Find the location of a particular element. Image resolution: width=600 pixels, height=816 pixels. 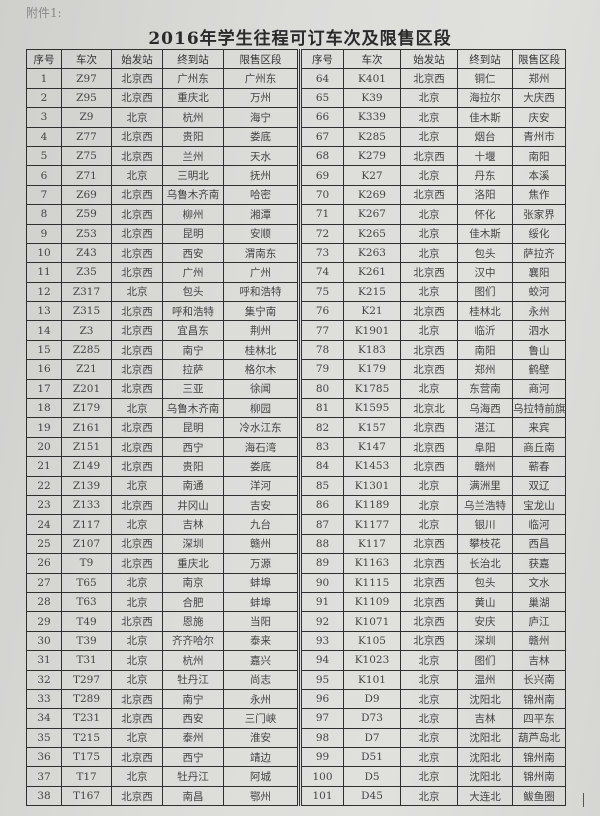

cell-limited-section: 海石湾 is located at coordinates (260, 447).